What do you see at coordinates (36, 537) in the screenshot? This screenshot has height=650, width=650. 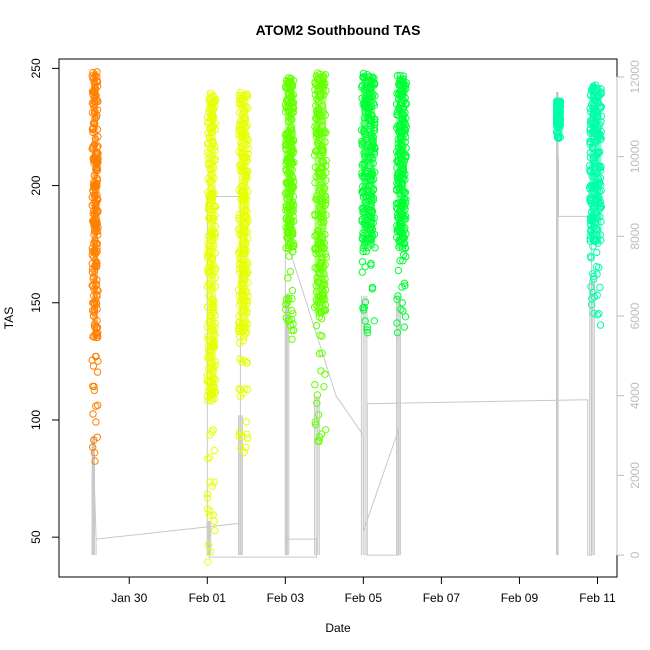 I see `y-tick-label: 50` at bounding box center [36, 537].